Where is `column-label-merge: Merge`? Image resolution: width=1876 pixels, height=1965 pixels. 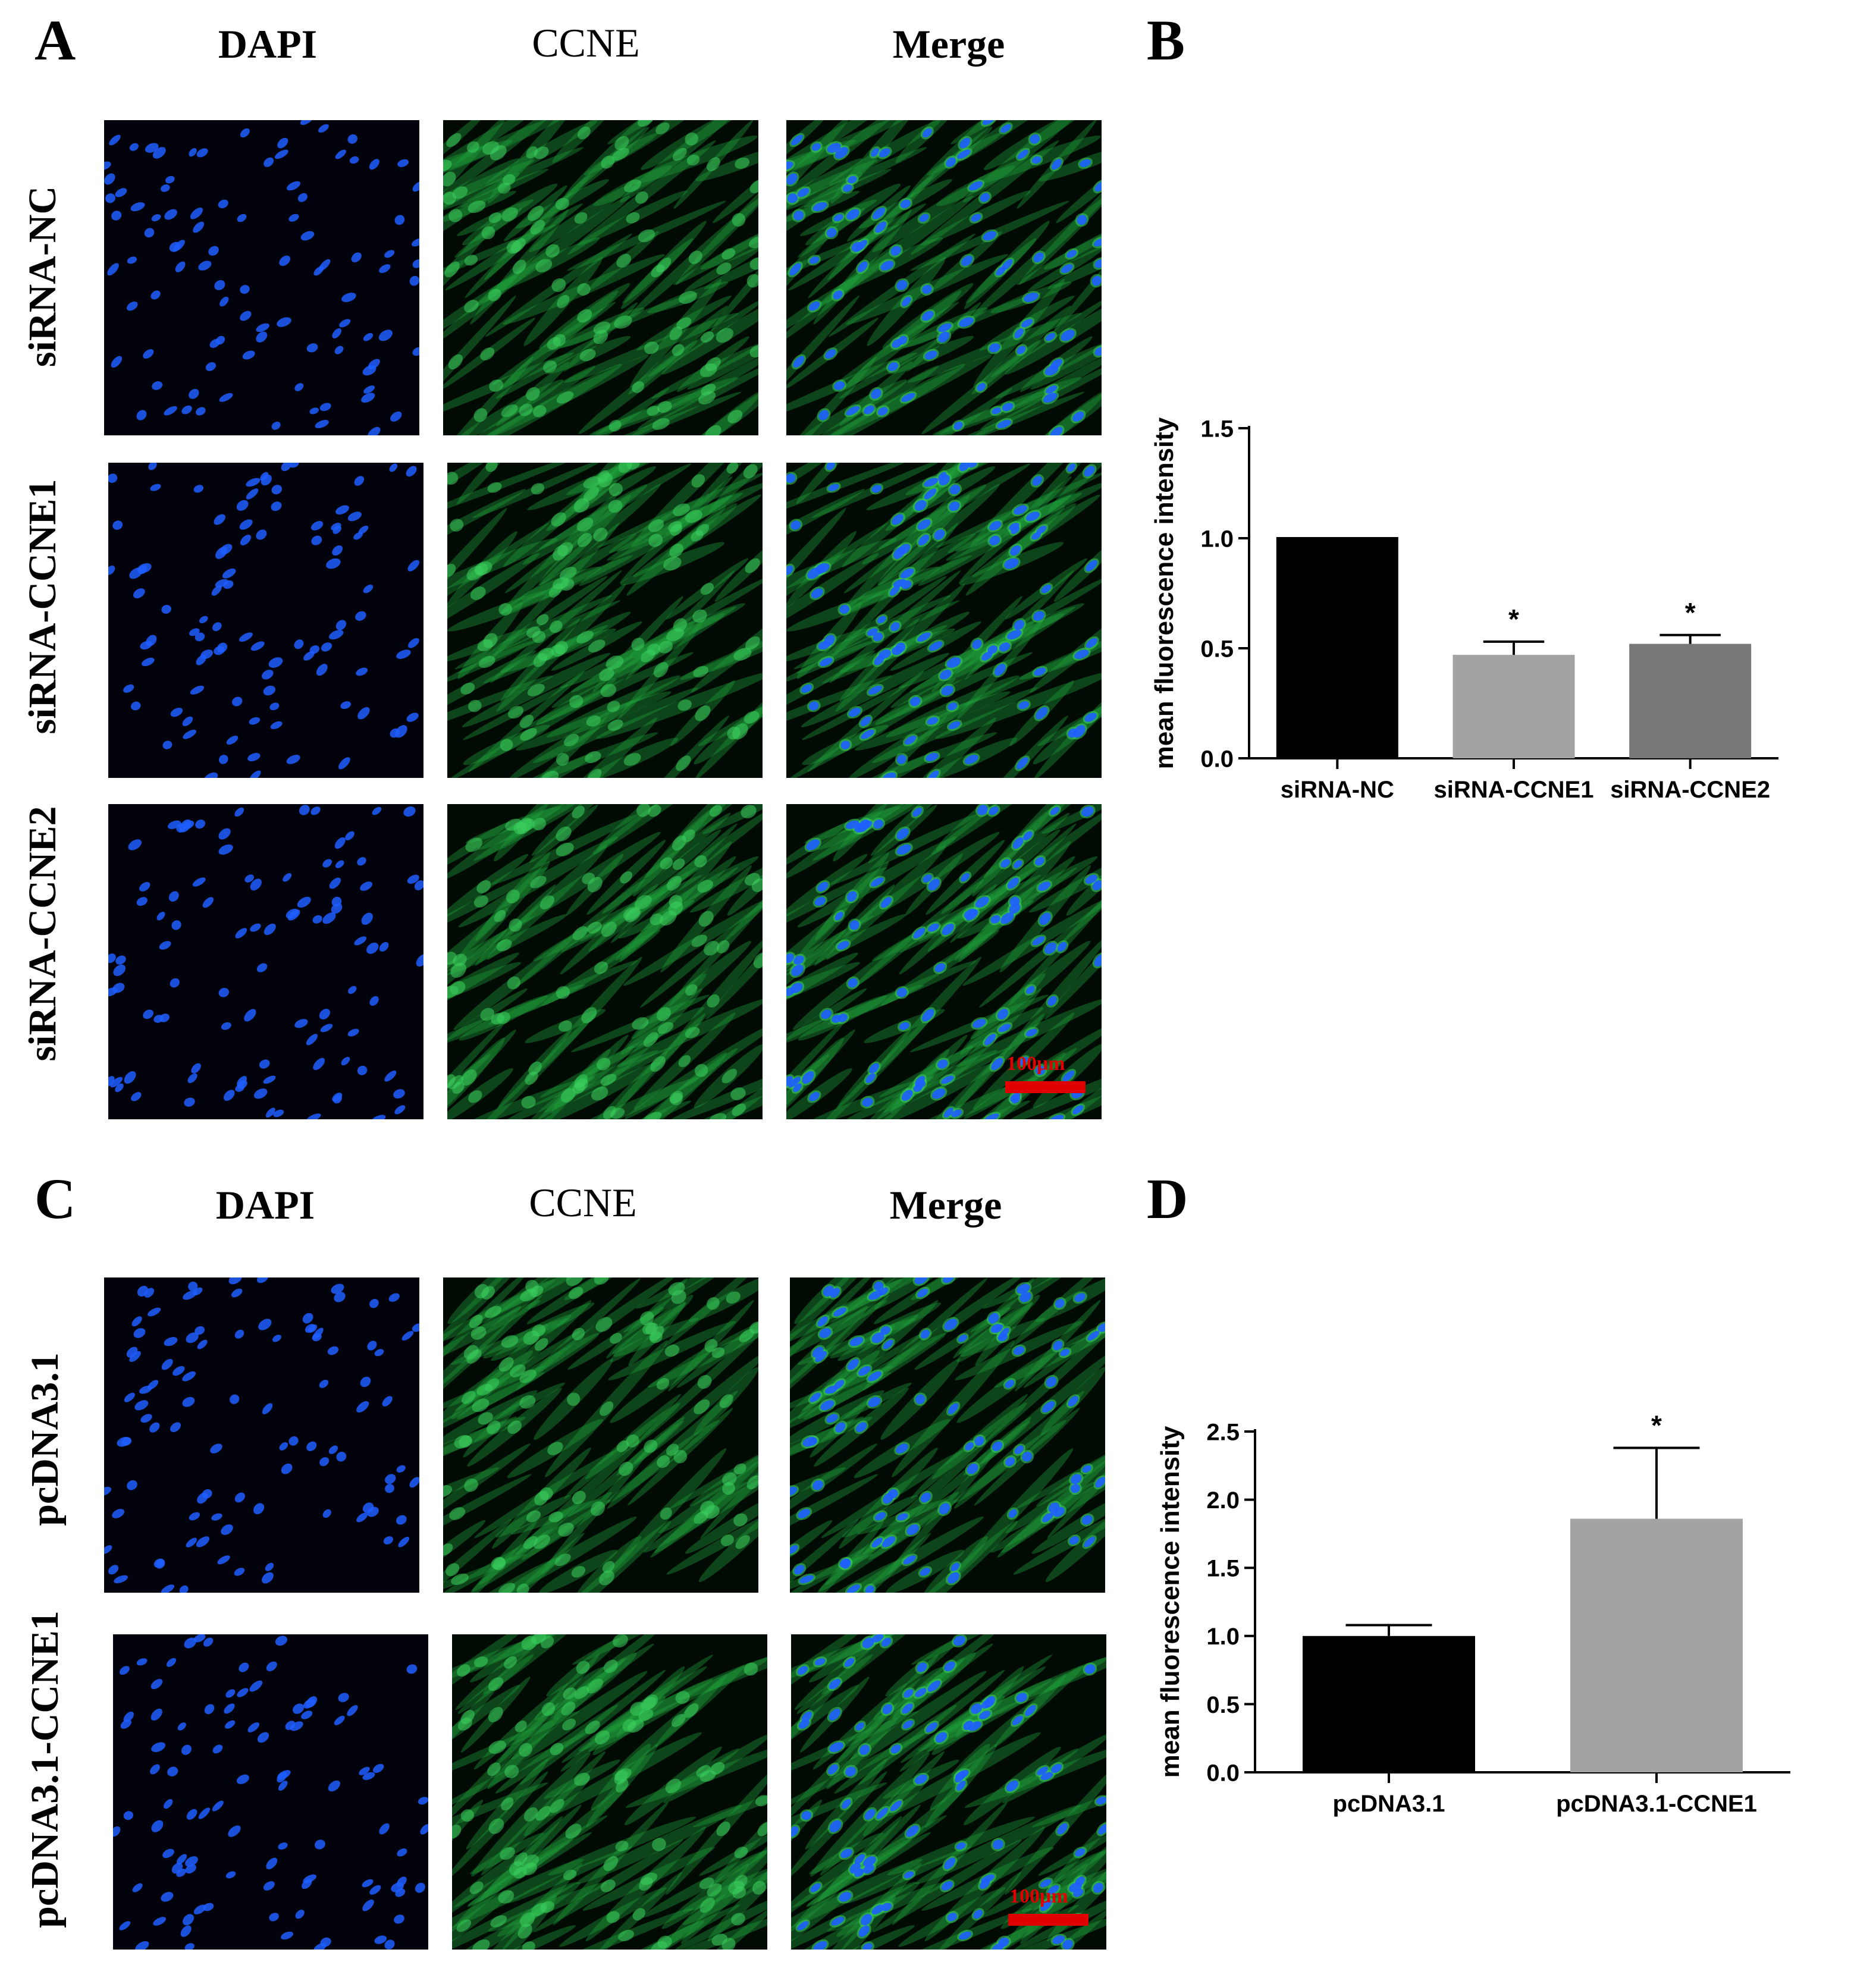 column-label-merge: Merge is located at coordinates (949, 44).